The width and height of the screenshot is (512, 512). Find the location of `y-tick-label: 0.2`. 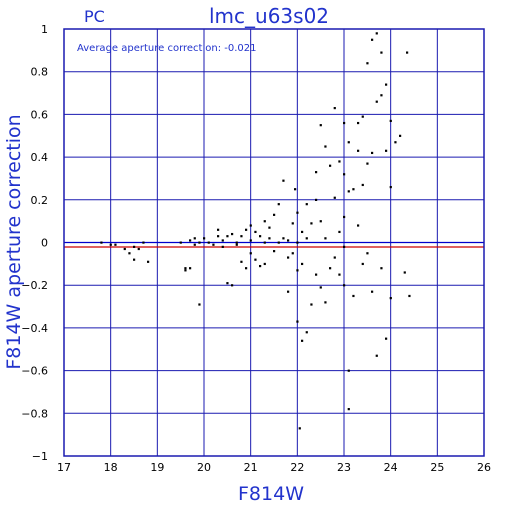

y-tick-label: 0.2 is located at coordinates (40, 200).